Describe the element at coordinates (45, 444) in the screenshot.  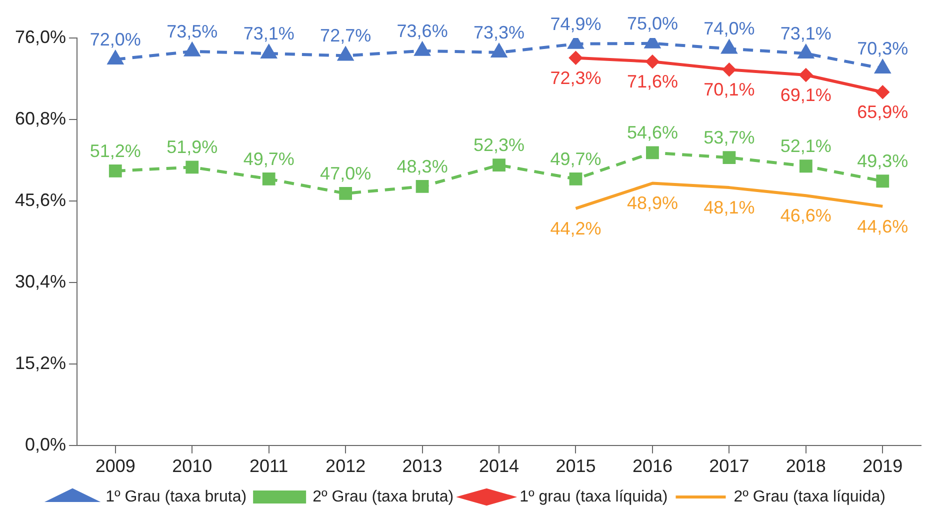
I see `y-tick-label: 0,0%` at that location.